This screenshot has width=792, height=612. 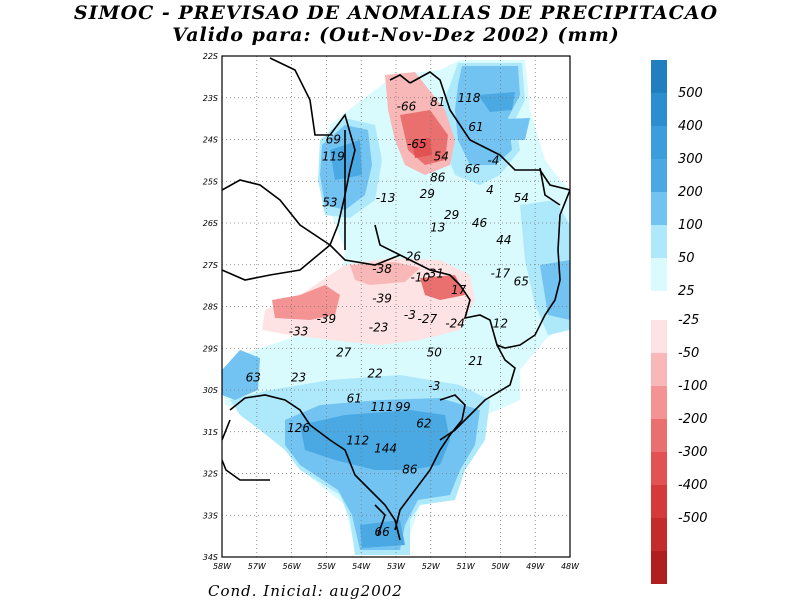 I want to click on anomaly-value-label: 112, so click(x=357, y=440).